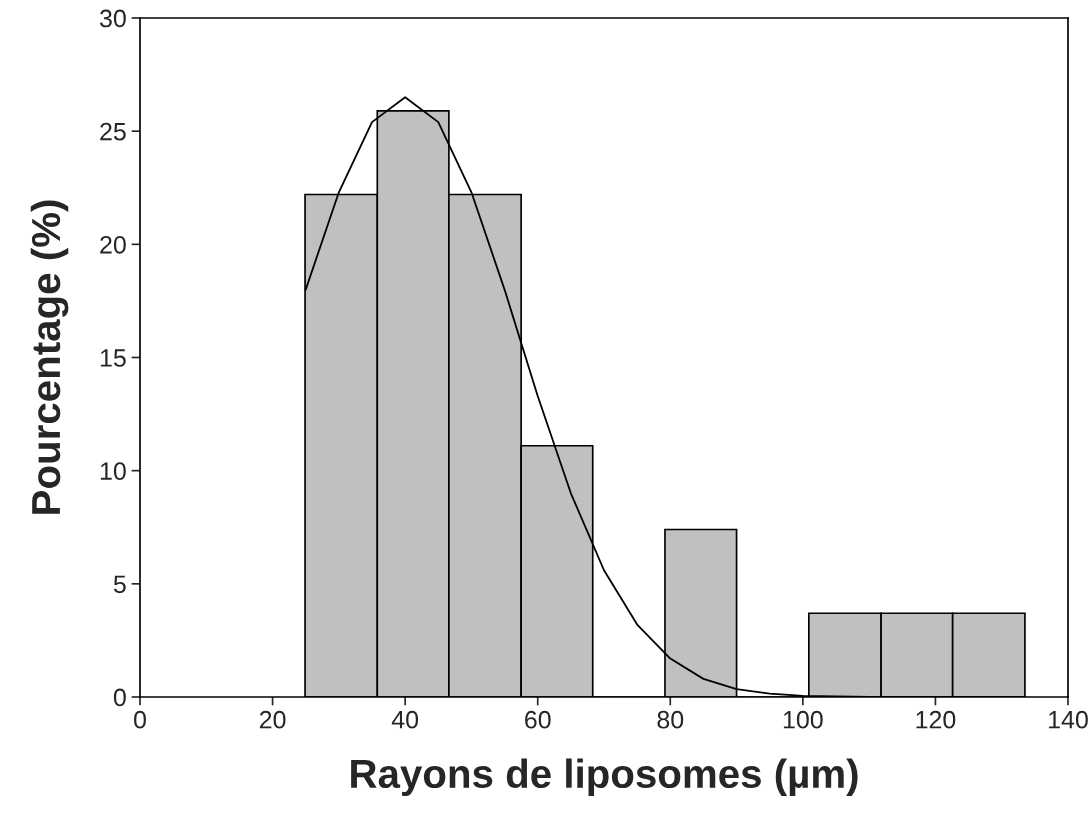 Image resolution: width=1091 pixels, height=813 pixels. Describe the element at coordinates (112, 18) in the screenshot. I see `y-tick-label: 30` at that location.